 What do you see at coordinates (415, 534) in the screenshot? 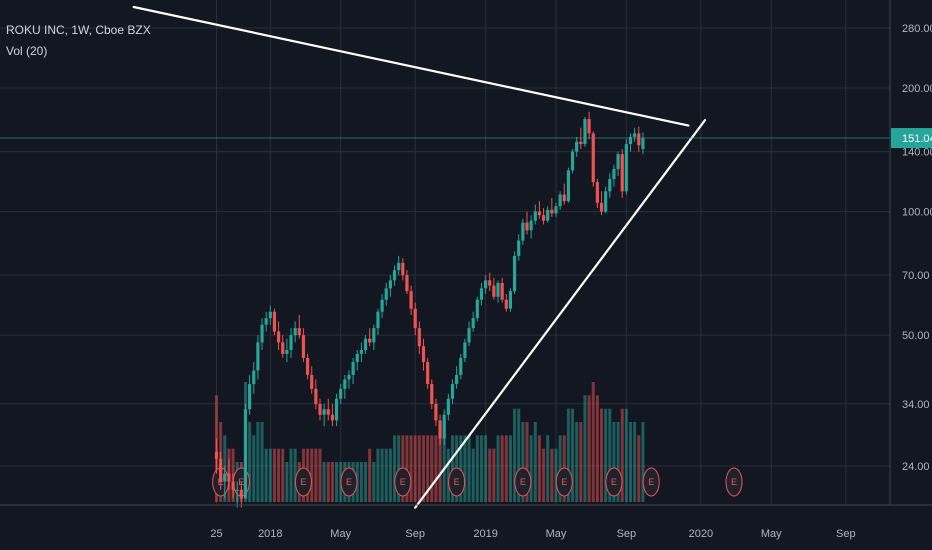
I see `time-tick-label: Sep` at bounding box center [415, 534].